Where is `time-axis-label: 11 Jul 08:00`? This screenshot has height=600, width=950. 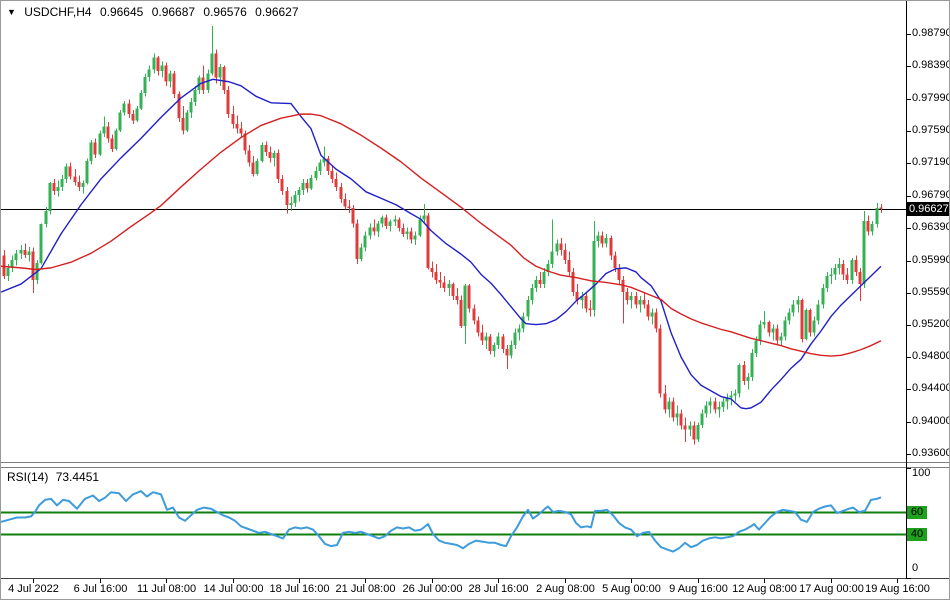
time-axis-label: 11 Jul 08:00 is located at coordinates (166, 589).